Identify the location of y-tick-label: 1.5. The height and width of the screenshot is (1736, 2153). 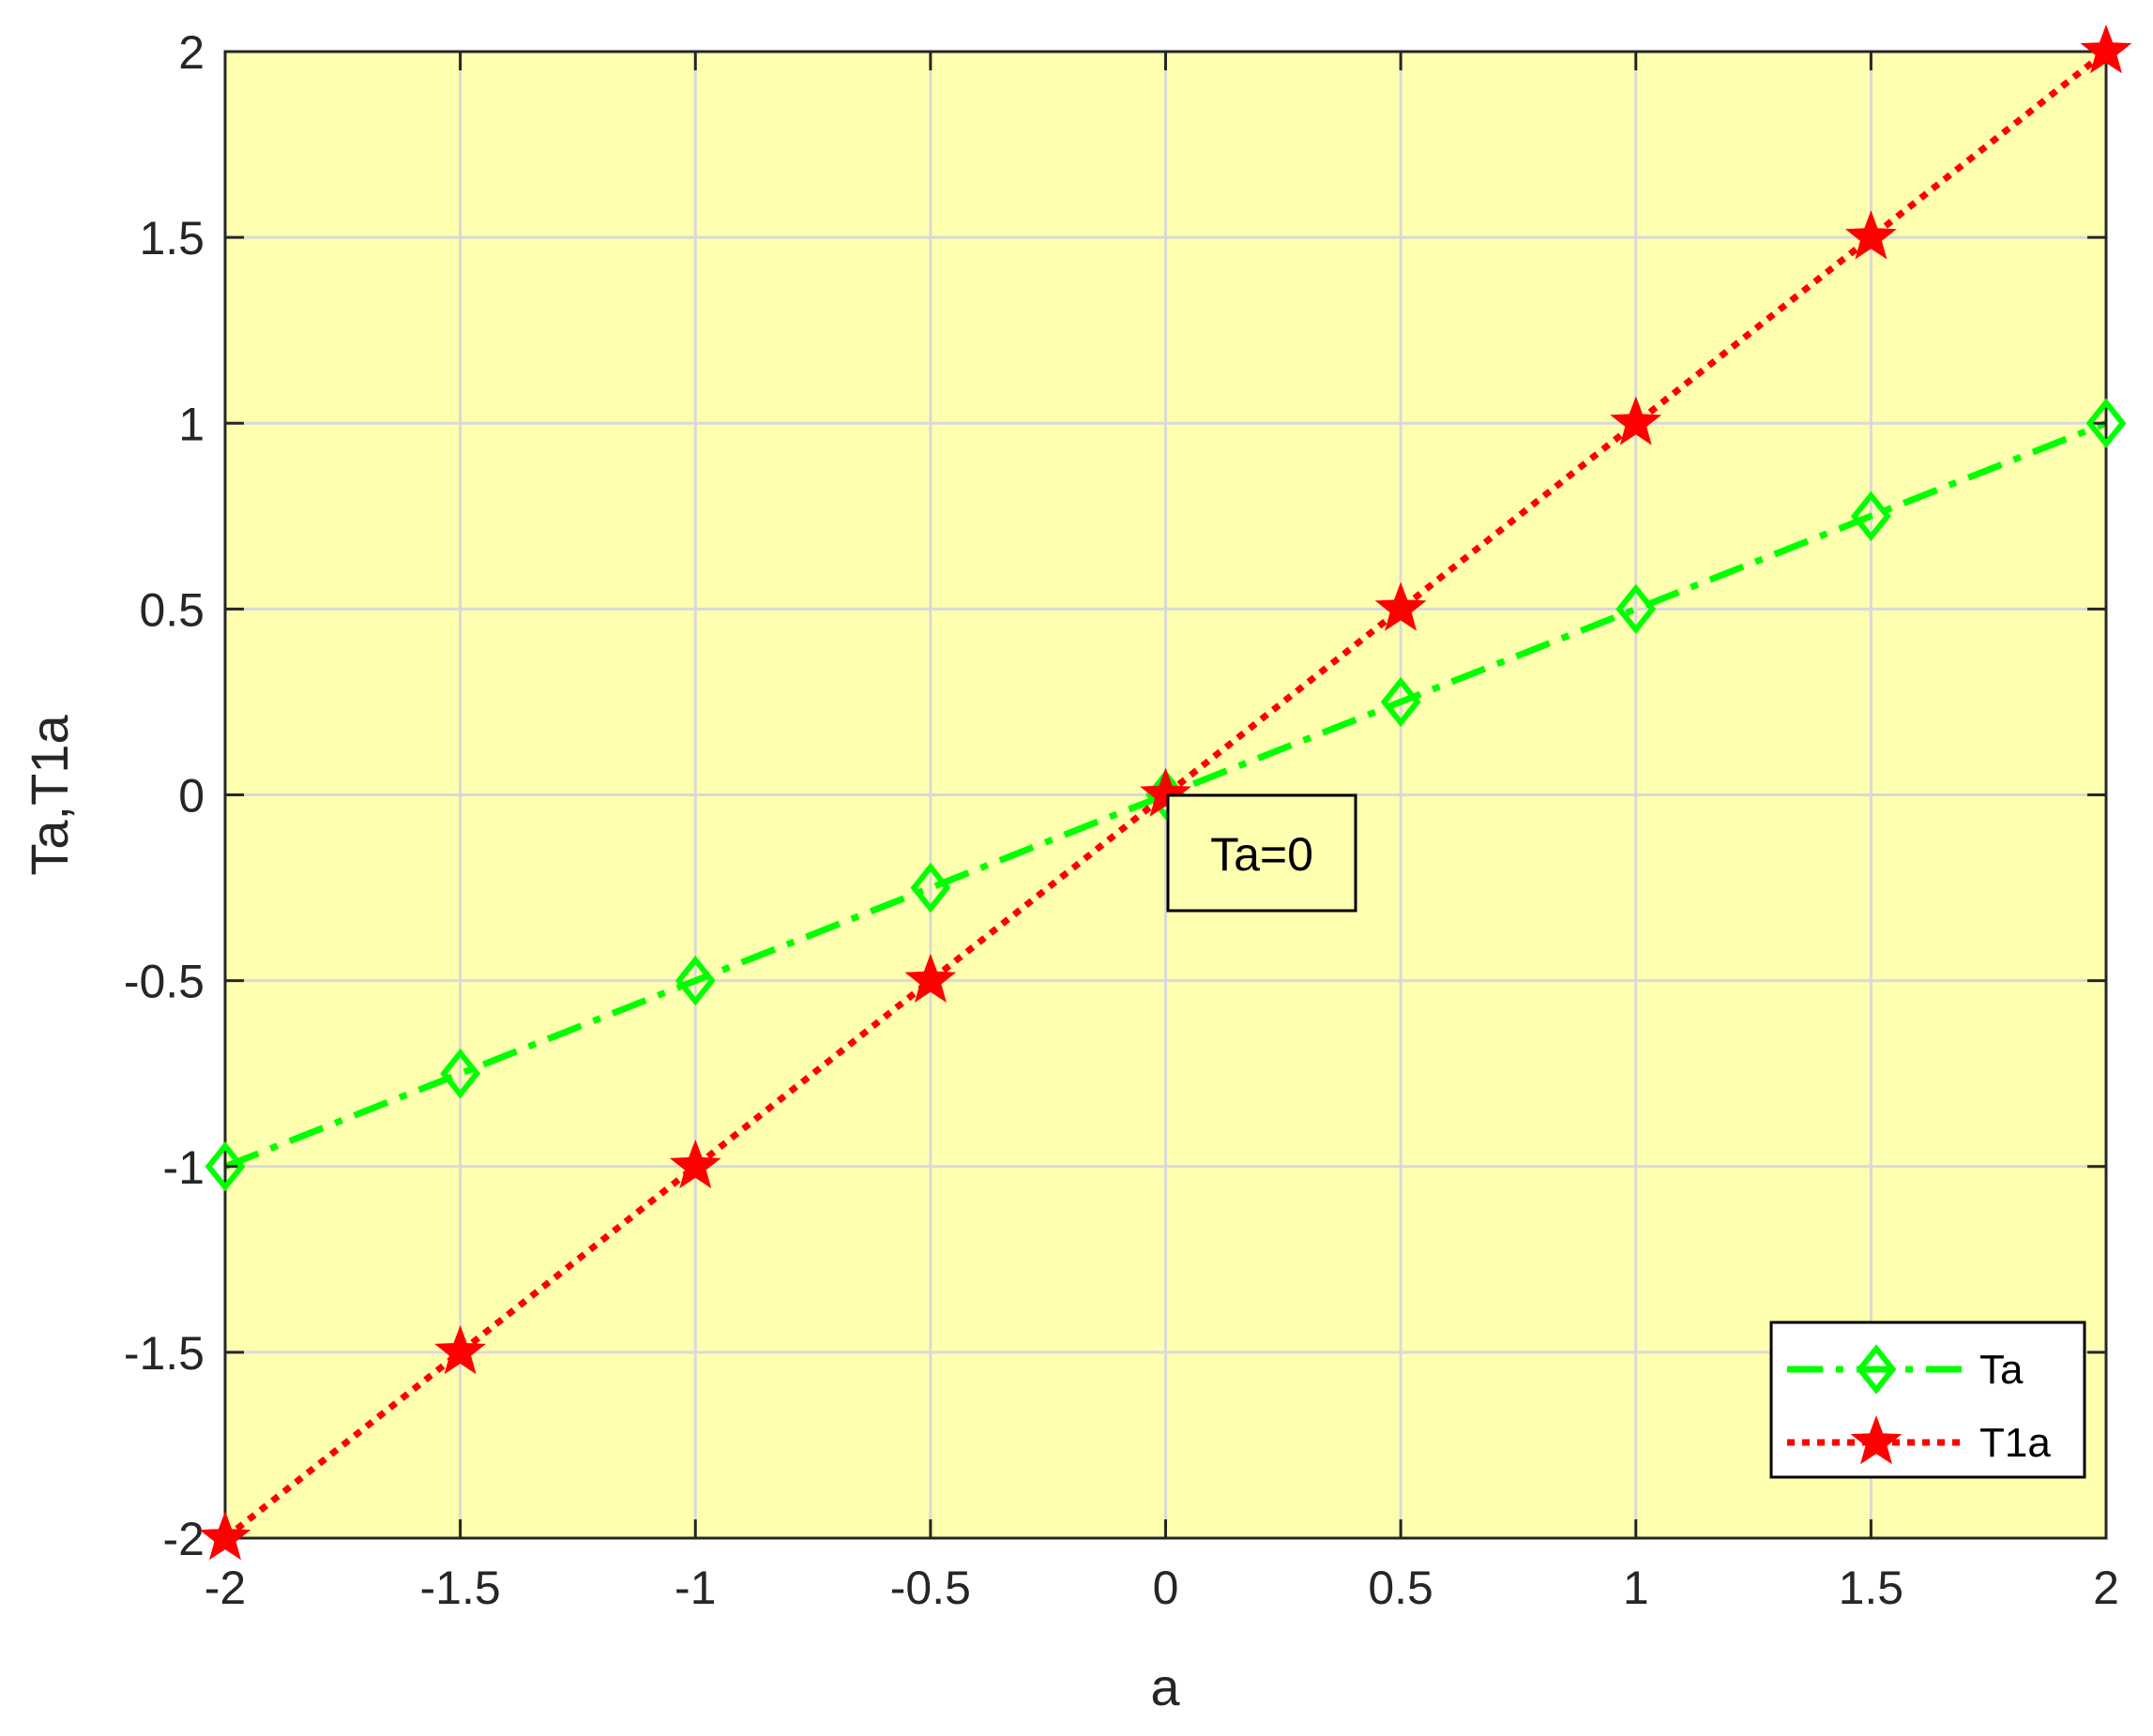
(172, 238).